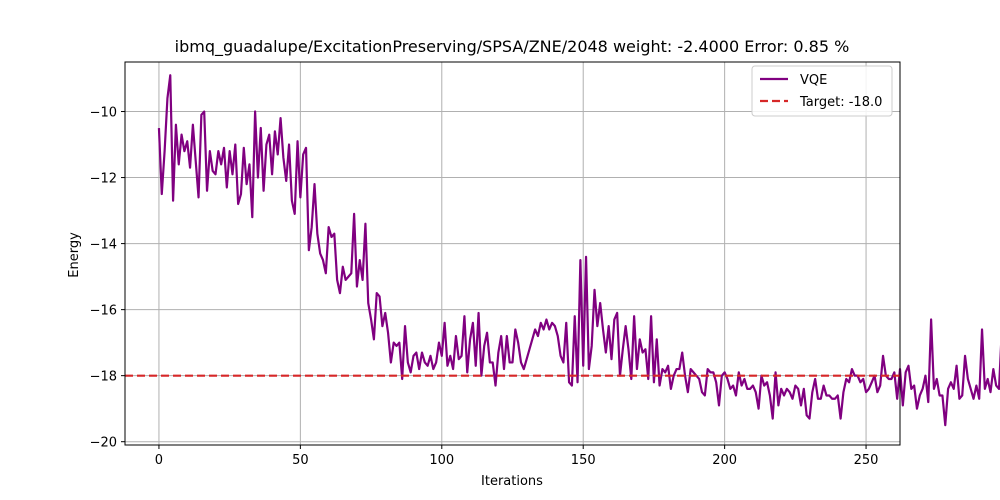  Describe the element at coordinates (583, 460) in the screenshot. I see `x-tick-label: 150` at that location.